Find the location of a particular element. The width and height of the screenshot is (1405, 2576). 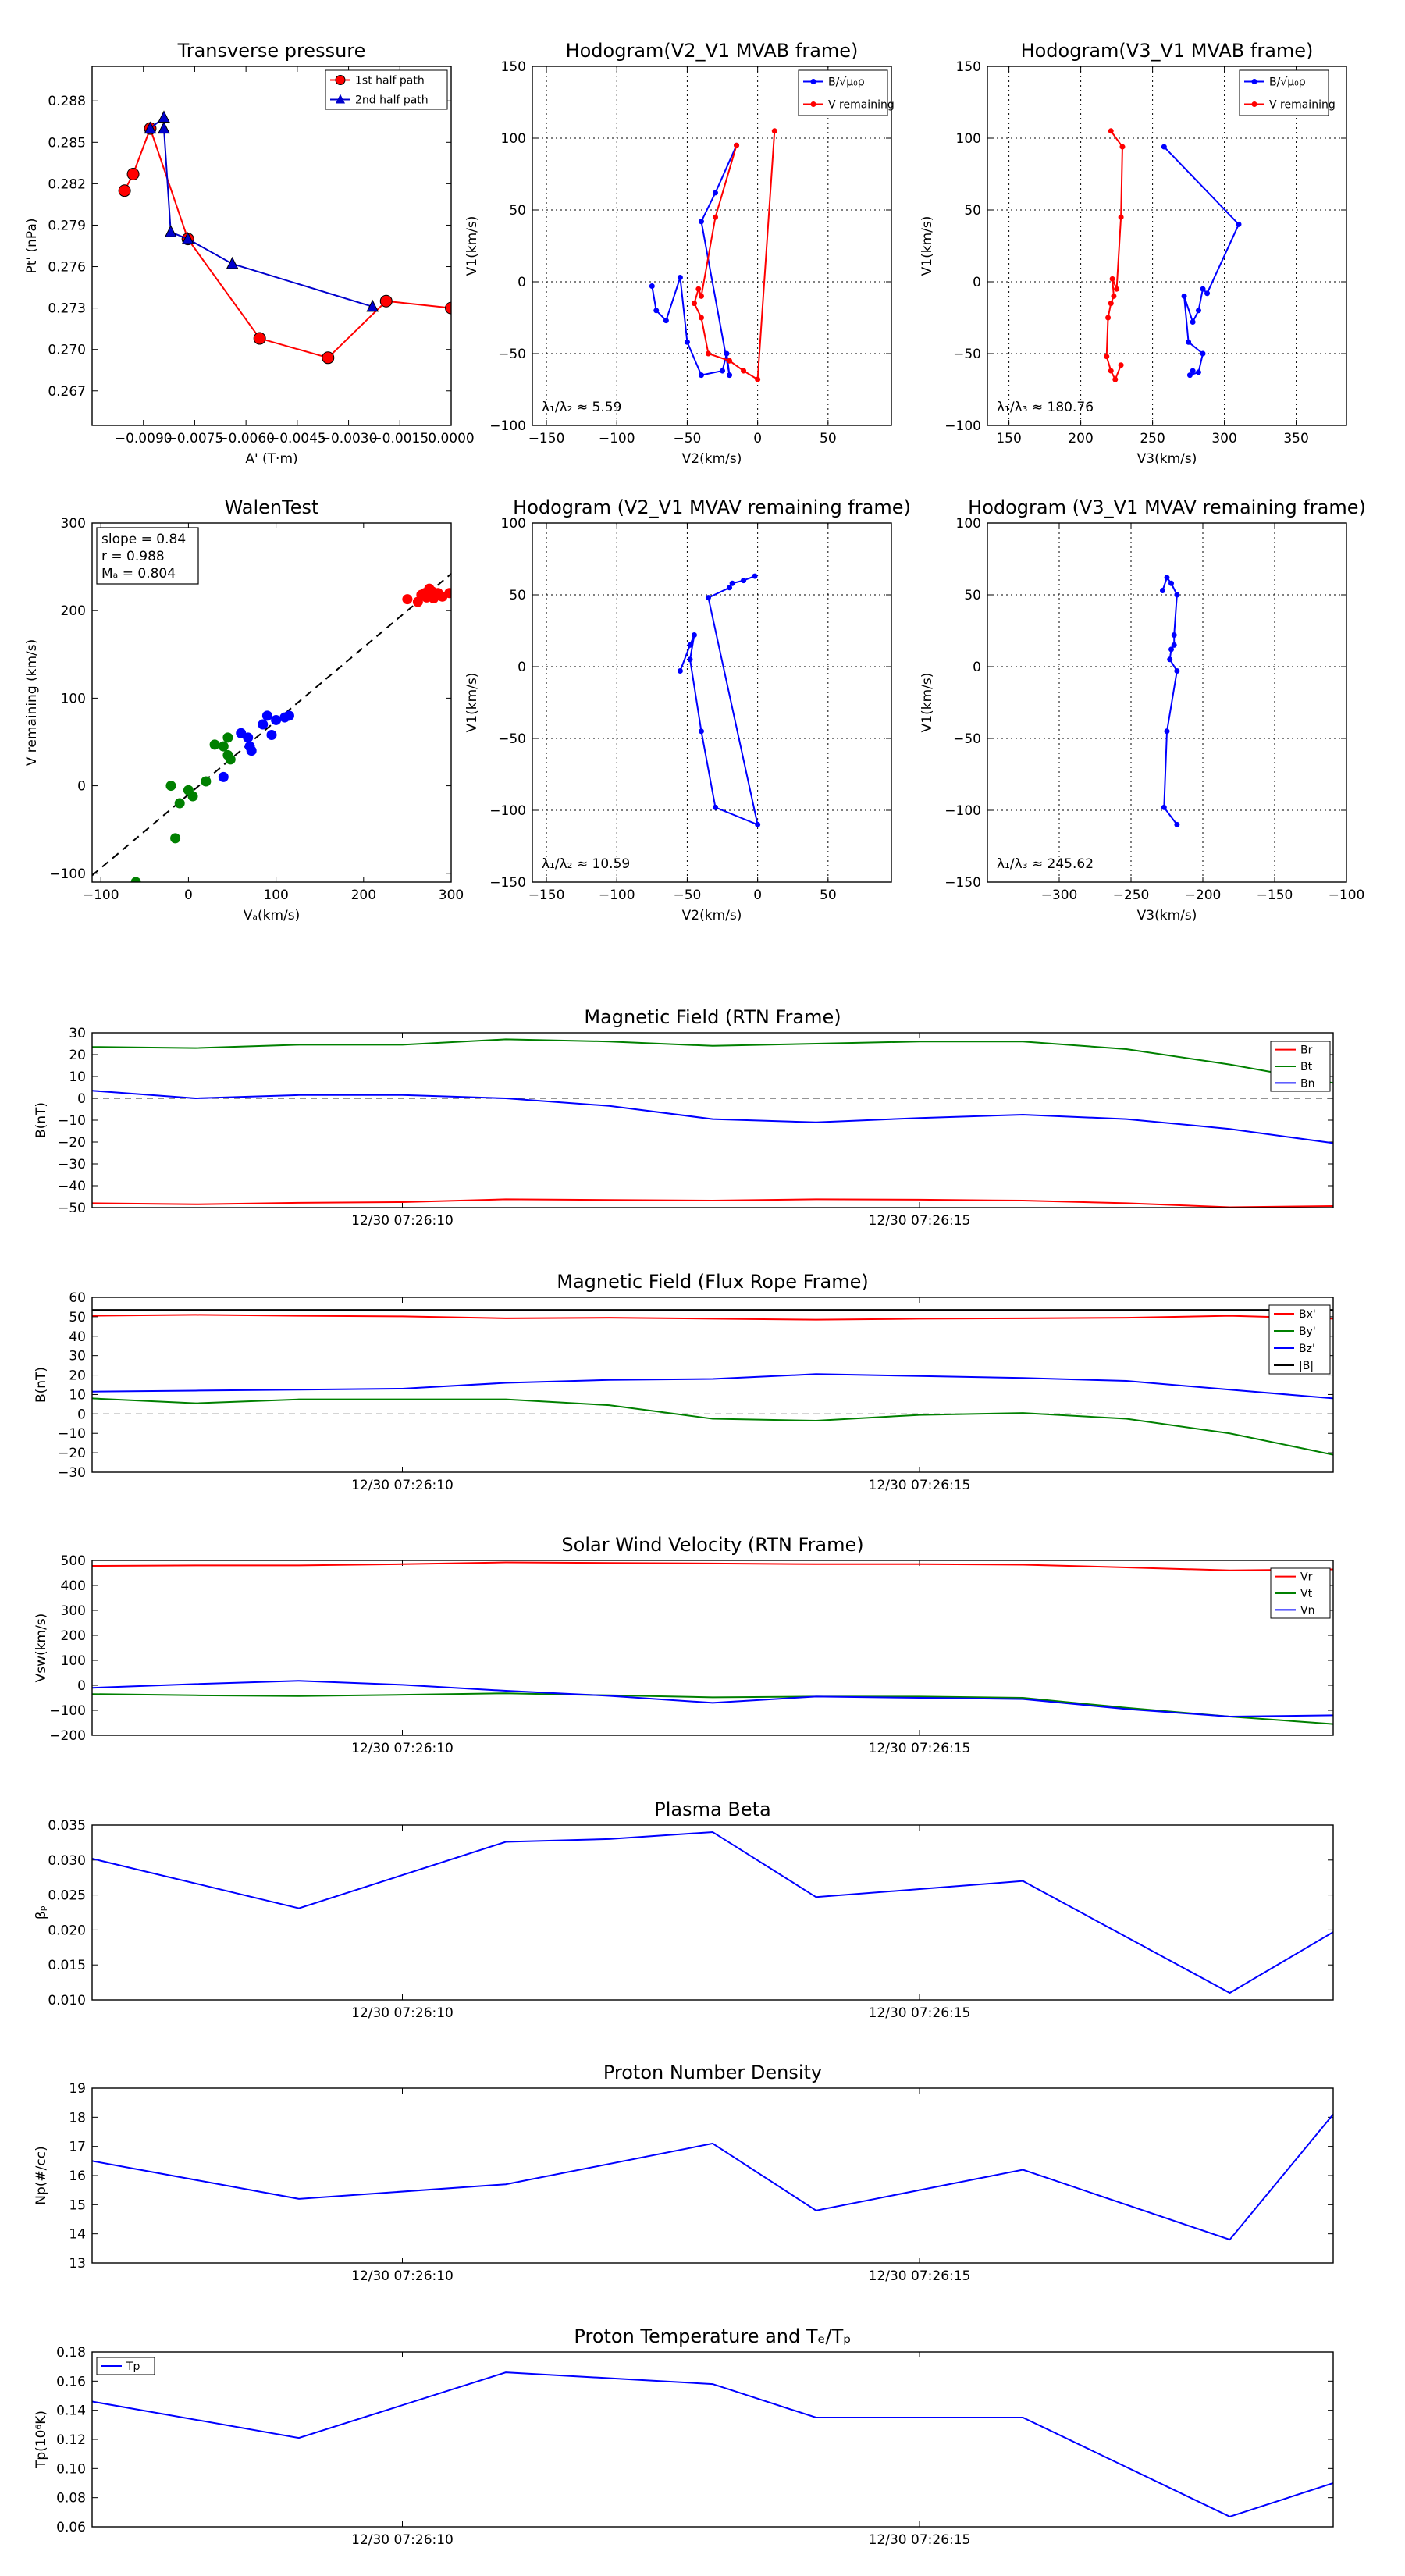

x-tick-label: 12/30 07:26:15 is located at coordinates (920, 2540).